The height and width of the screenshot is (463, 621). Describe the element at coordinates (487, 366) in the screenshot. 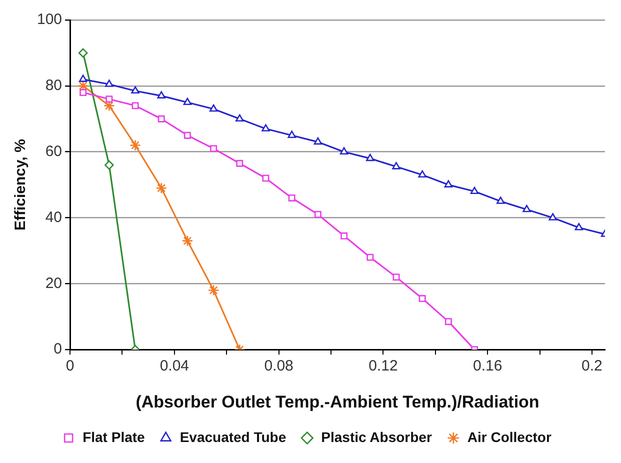

I see `x-tick-label: 0.16` at that location.